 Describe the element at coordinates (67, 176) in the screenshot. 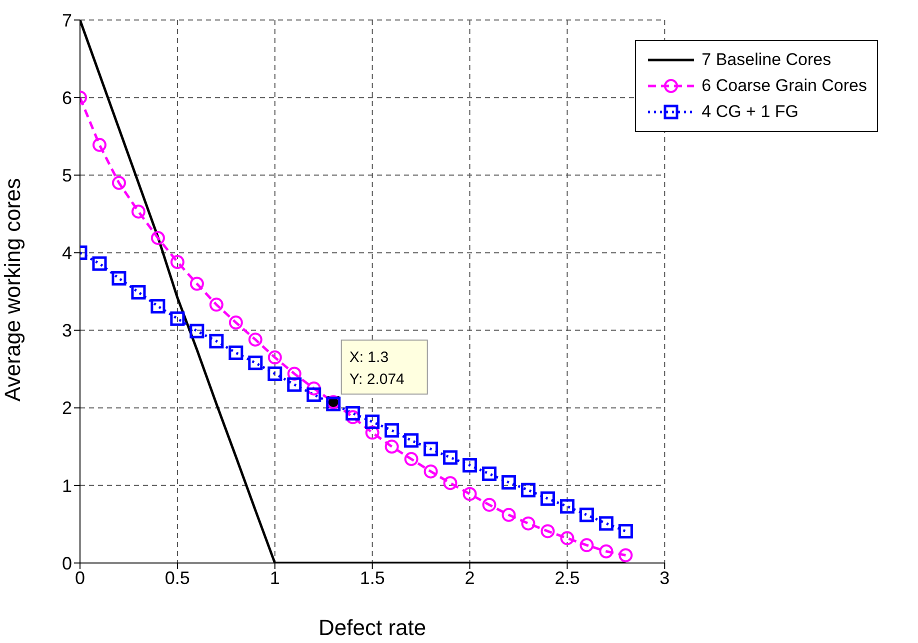

I see `y-tick-label: 5` at that location.